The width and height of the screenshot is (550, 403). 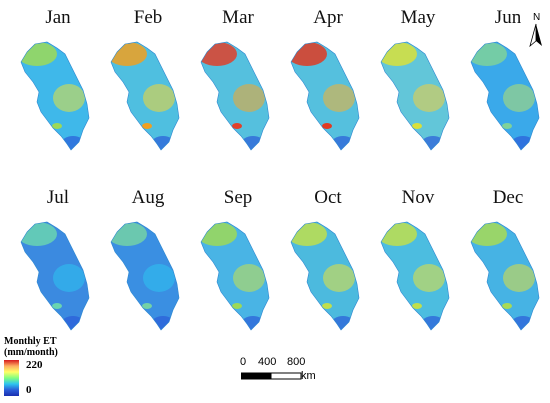 What do you see at coordinates (283, 371) in the screenshot?
I see `scale-bar: 0 400 800 km` at bounding box center [283, 371].